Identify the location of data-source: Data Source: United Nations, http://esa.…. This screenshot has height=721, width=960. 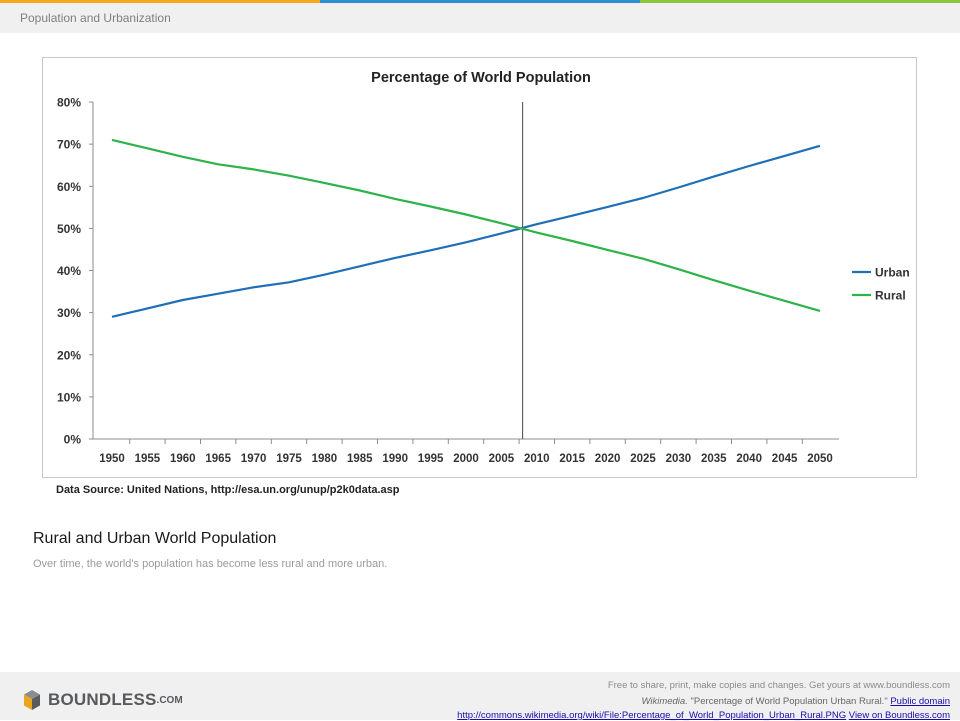
(228, 490).